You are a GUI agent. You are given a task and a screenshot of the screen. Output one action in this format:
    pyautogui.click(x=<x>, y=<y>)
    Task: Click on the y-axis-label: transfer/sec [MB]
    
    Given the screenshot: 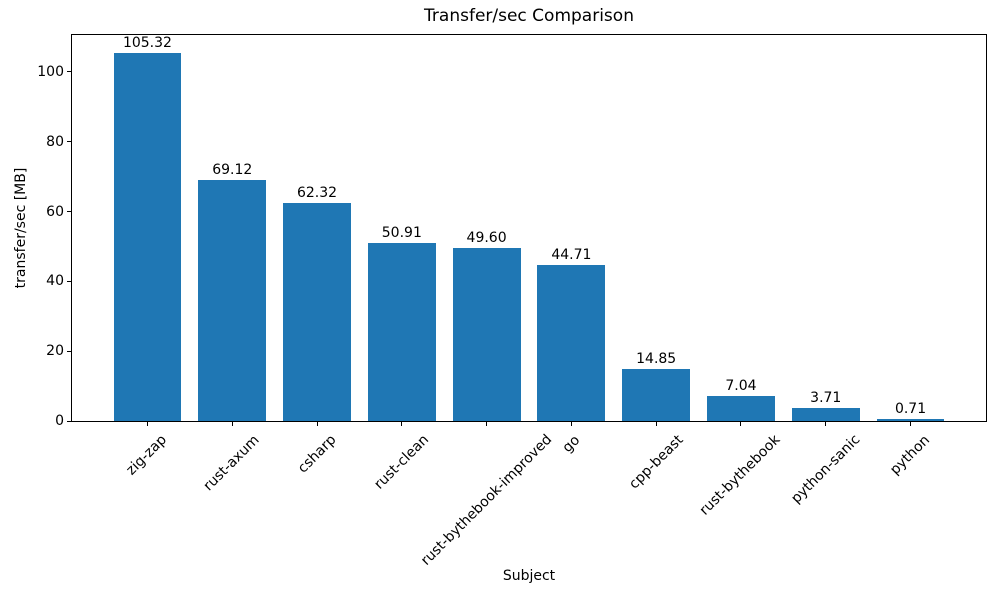 What is the action you would take?
    pyautogui.click(x=21, y=228)
    